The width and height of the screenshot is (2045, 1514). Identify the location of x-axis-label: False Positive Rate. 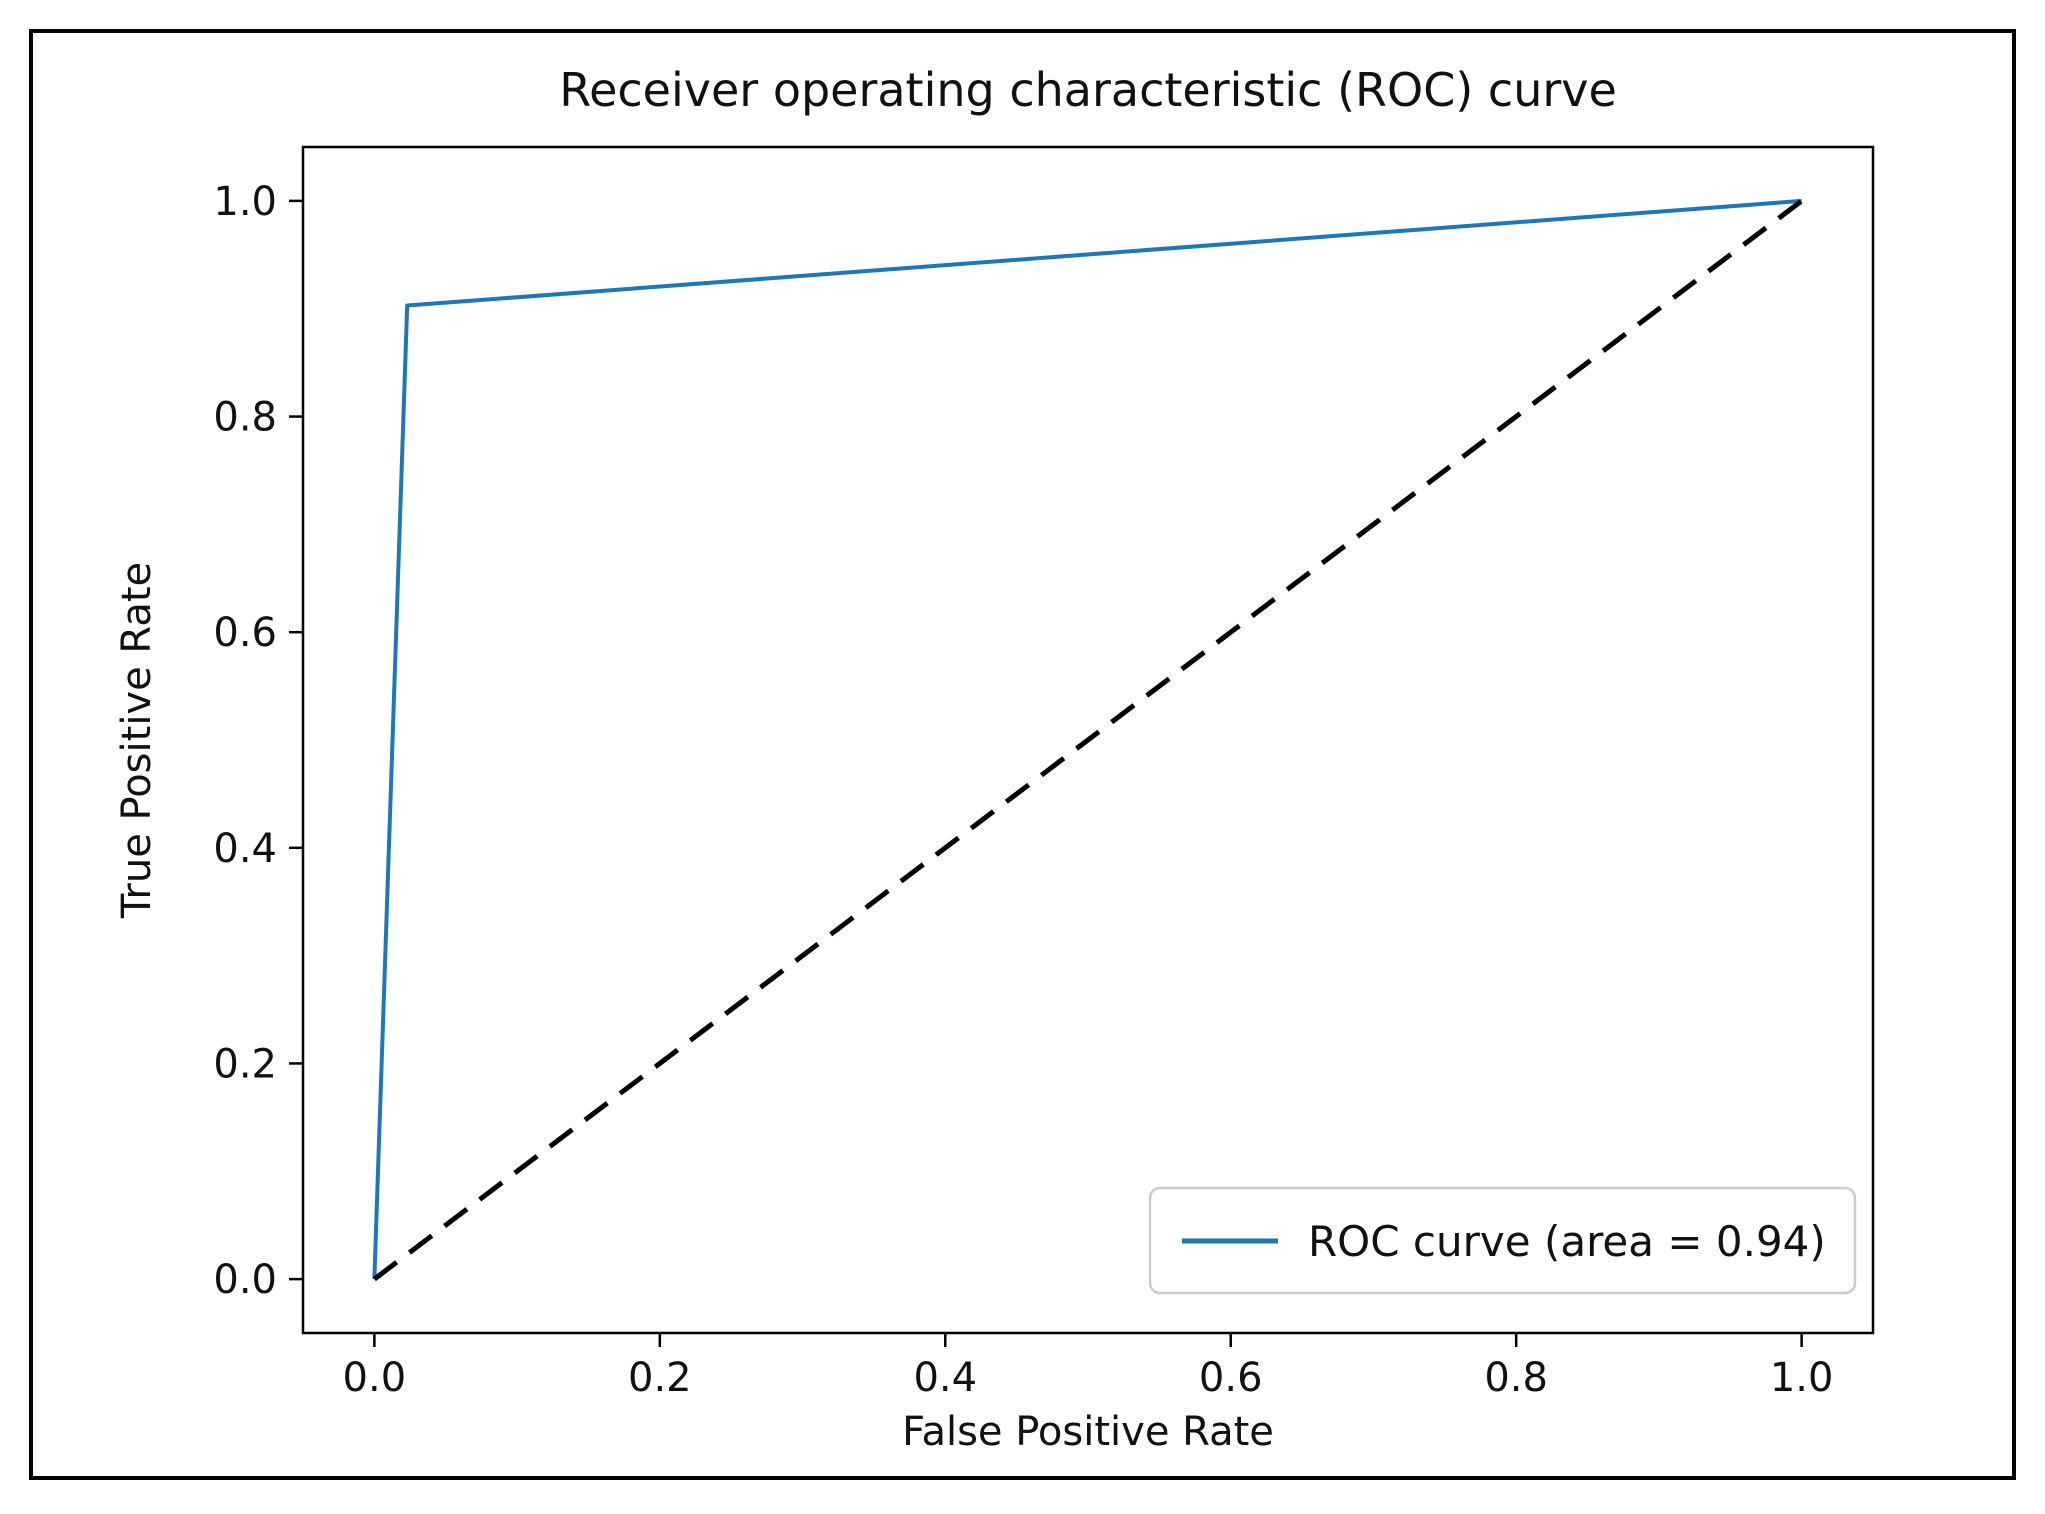
(1088, 1432).